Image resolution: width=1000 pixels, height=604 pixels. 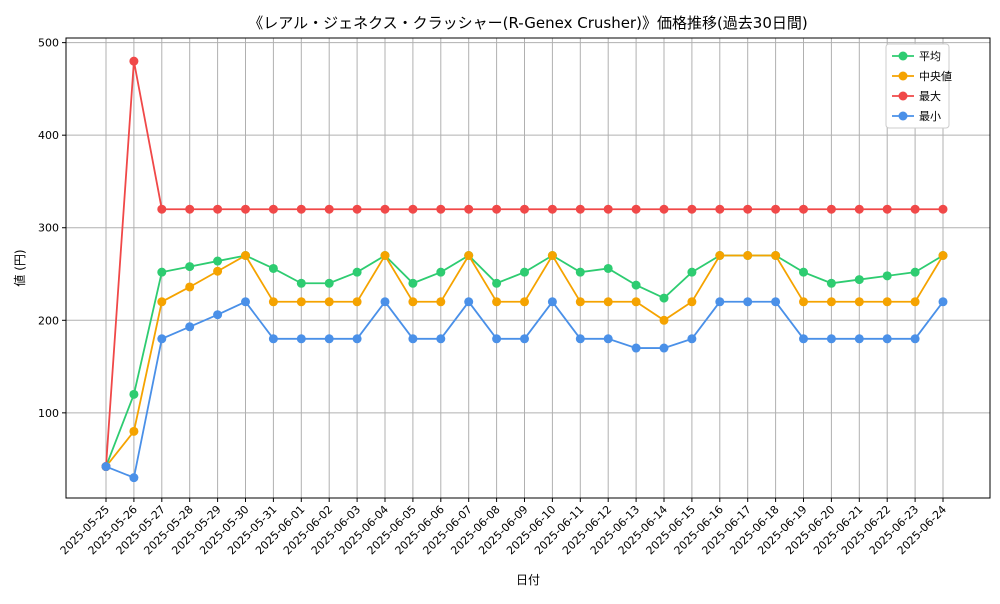 I want to click on y-tick-label: 400, so click(x=48, y=135).